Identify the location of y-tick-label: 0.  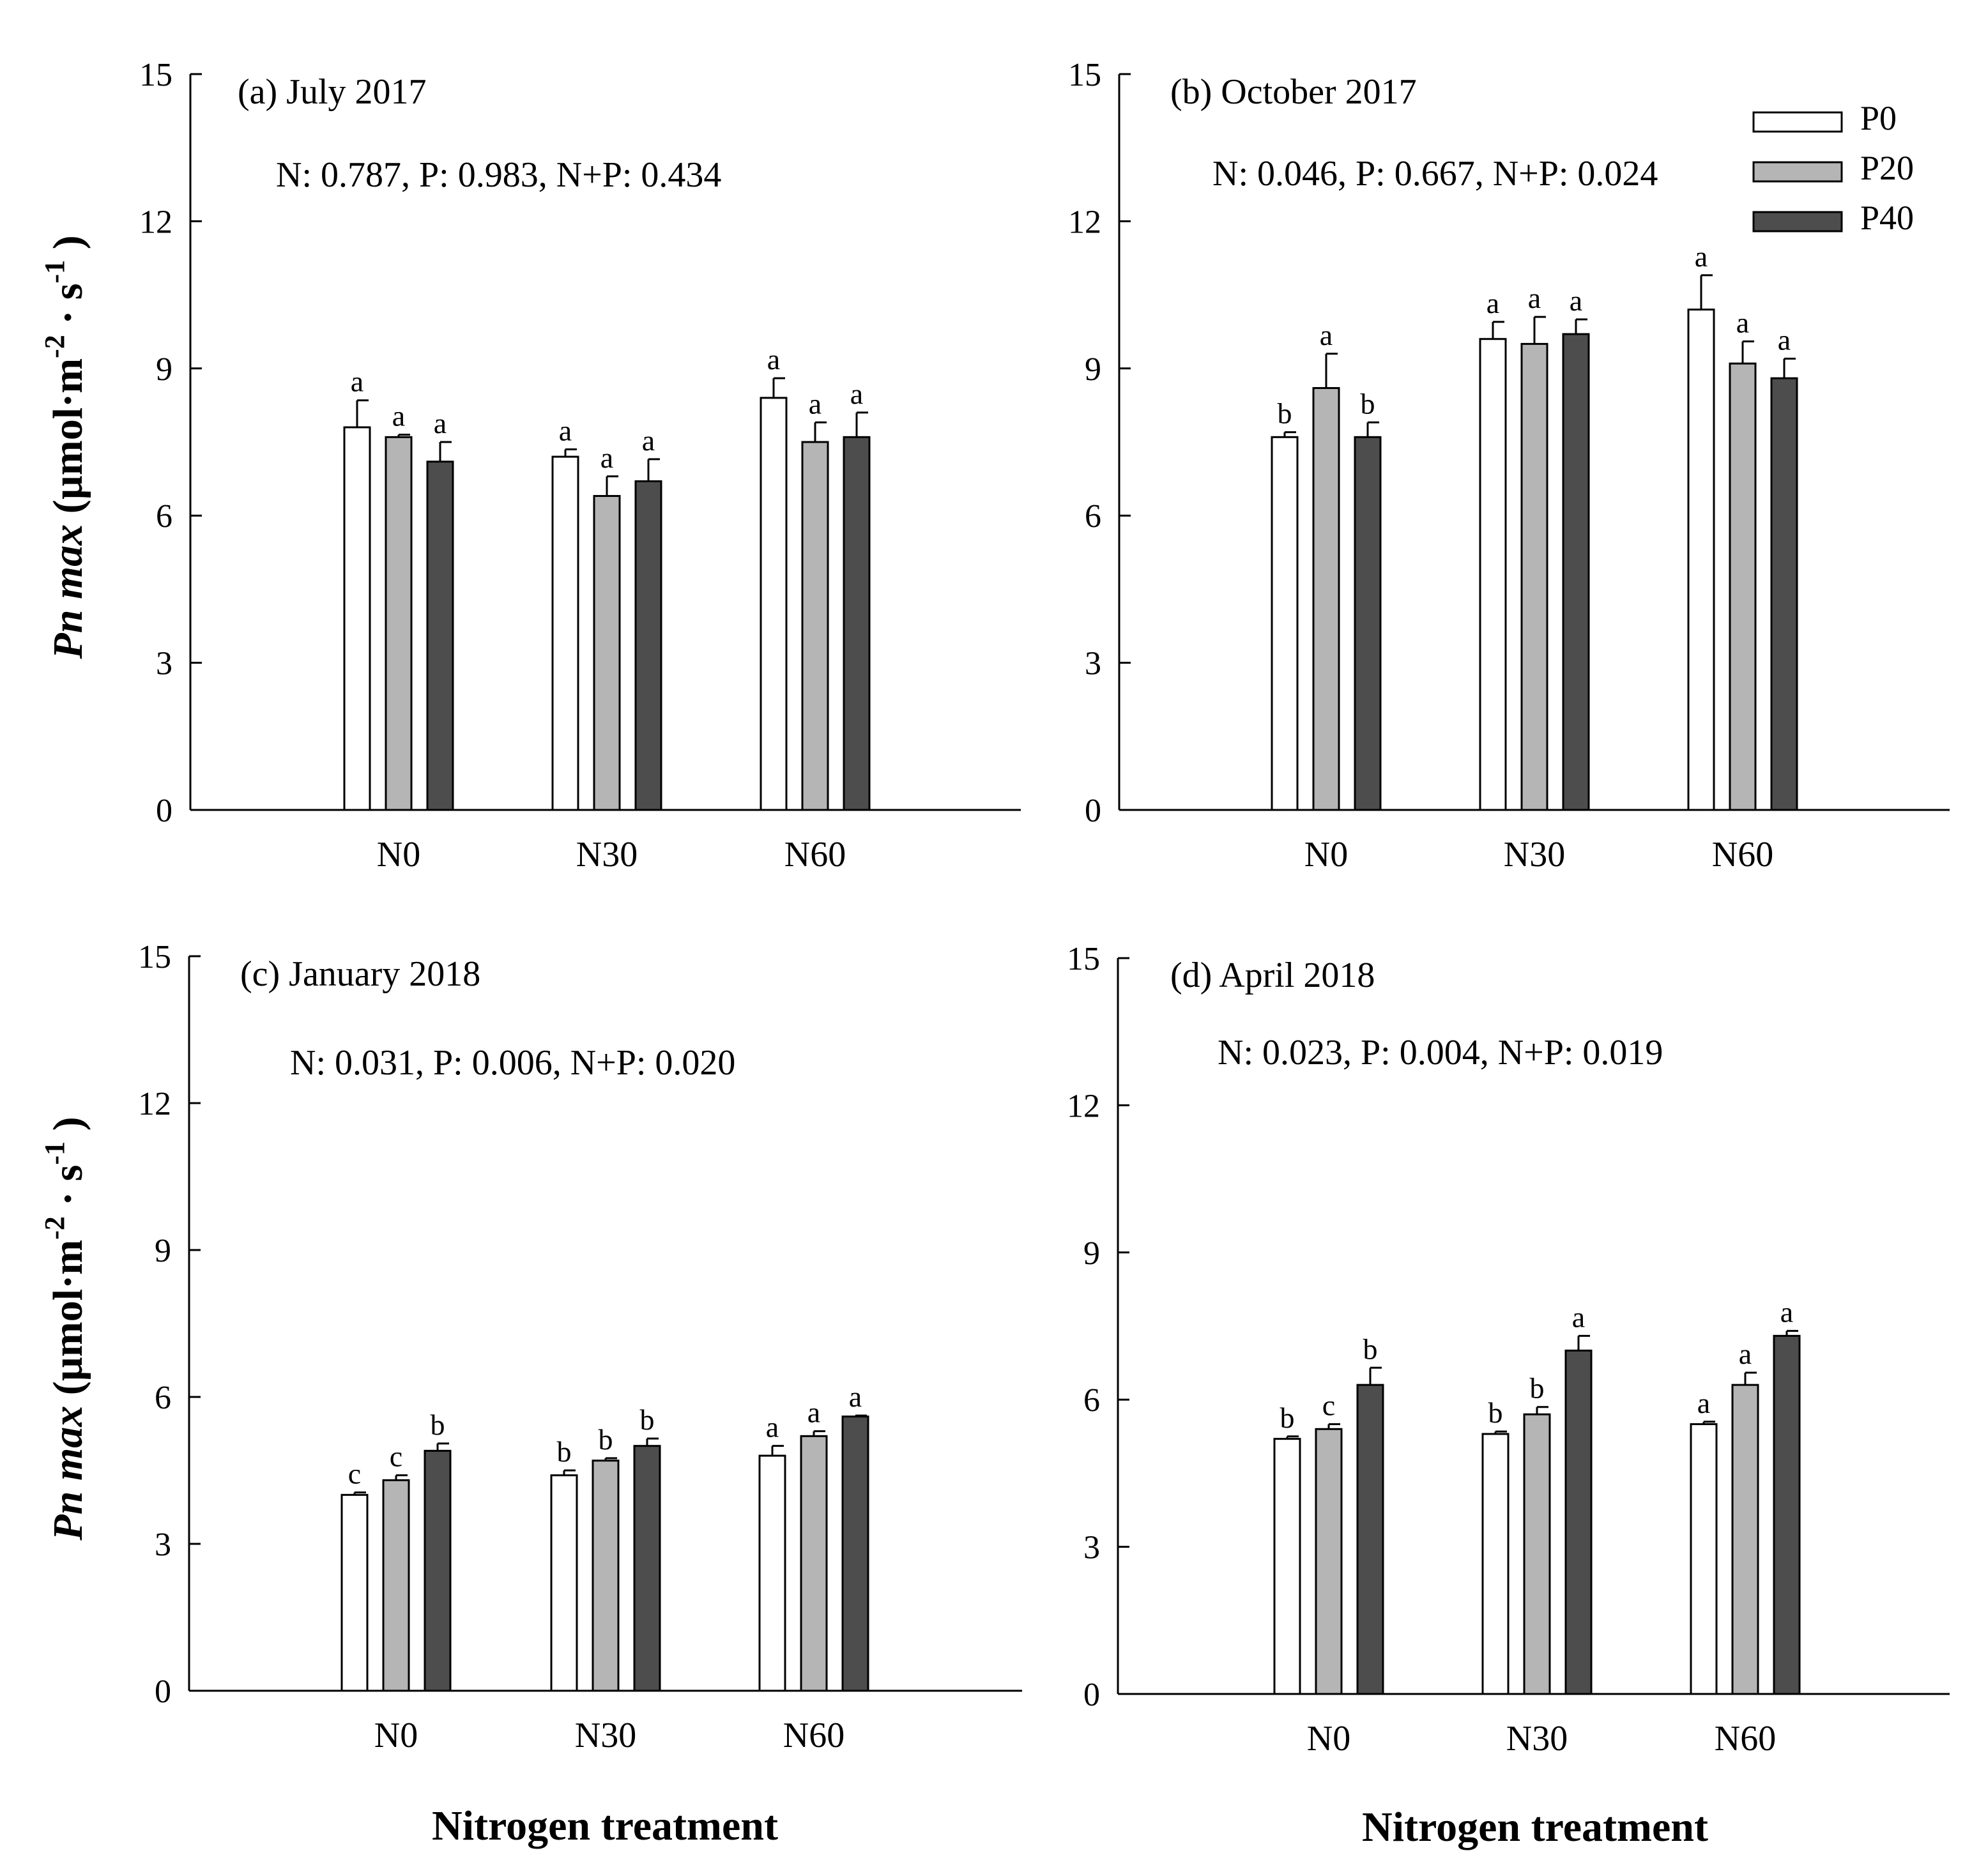
(1093, 811).